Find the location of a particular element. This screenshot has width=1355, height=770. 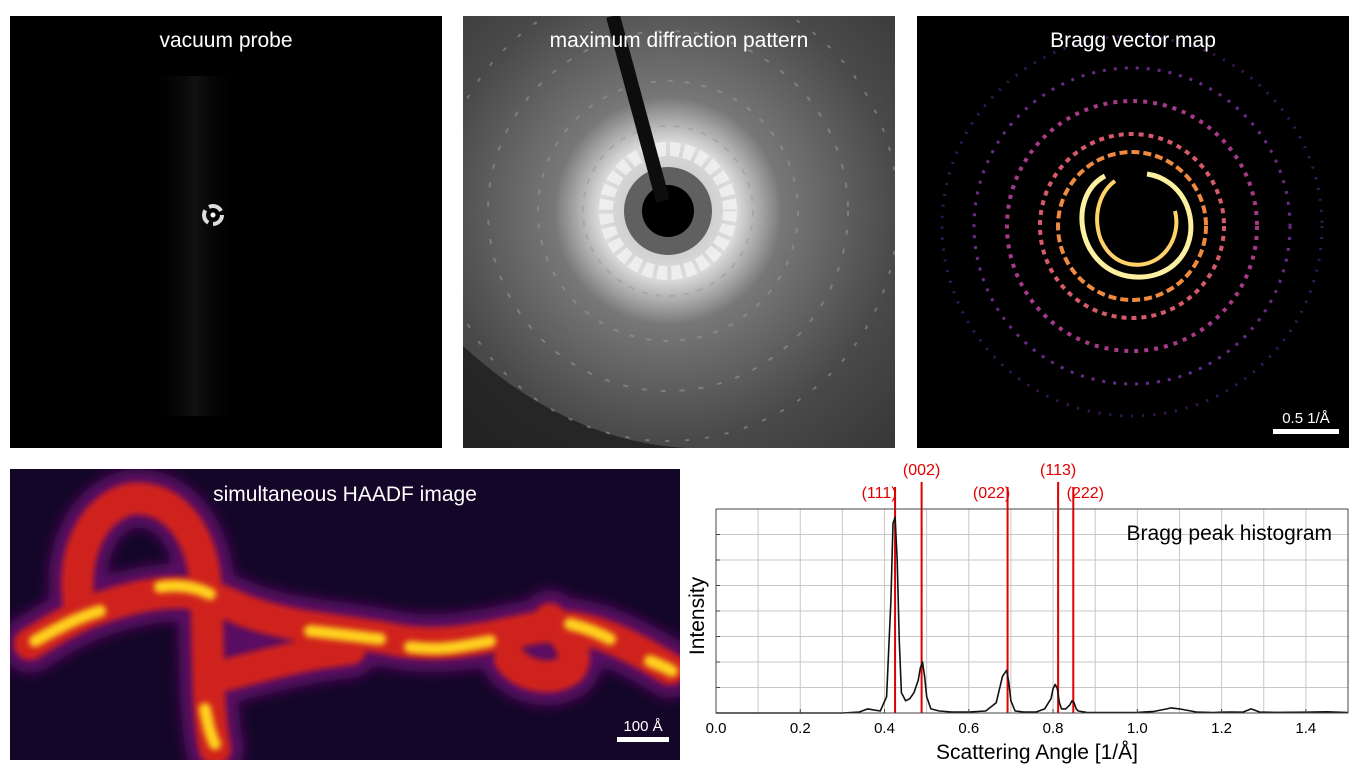

series-line is located at coordinates (1032, 615).